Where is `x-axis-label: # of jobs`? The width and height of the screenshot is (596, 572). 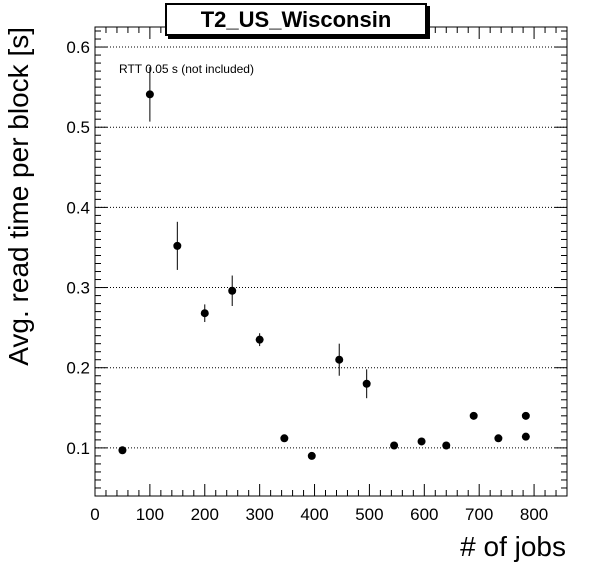
x-axis-label: # of jobs is located at coordinates (513, 546).